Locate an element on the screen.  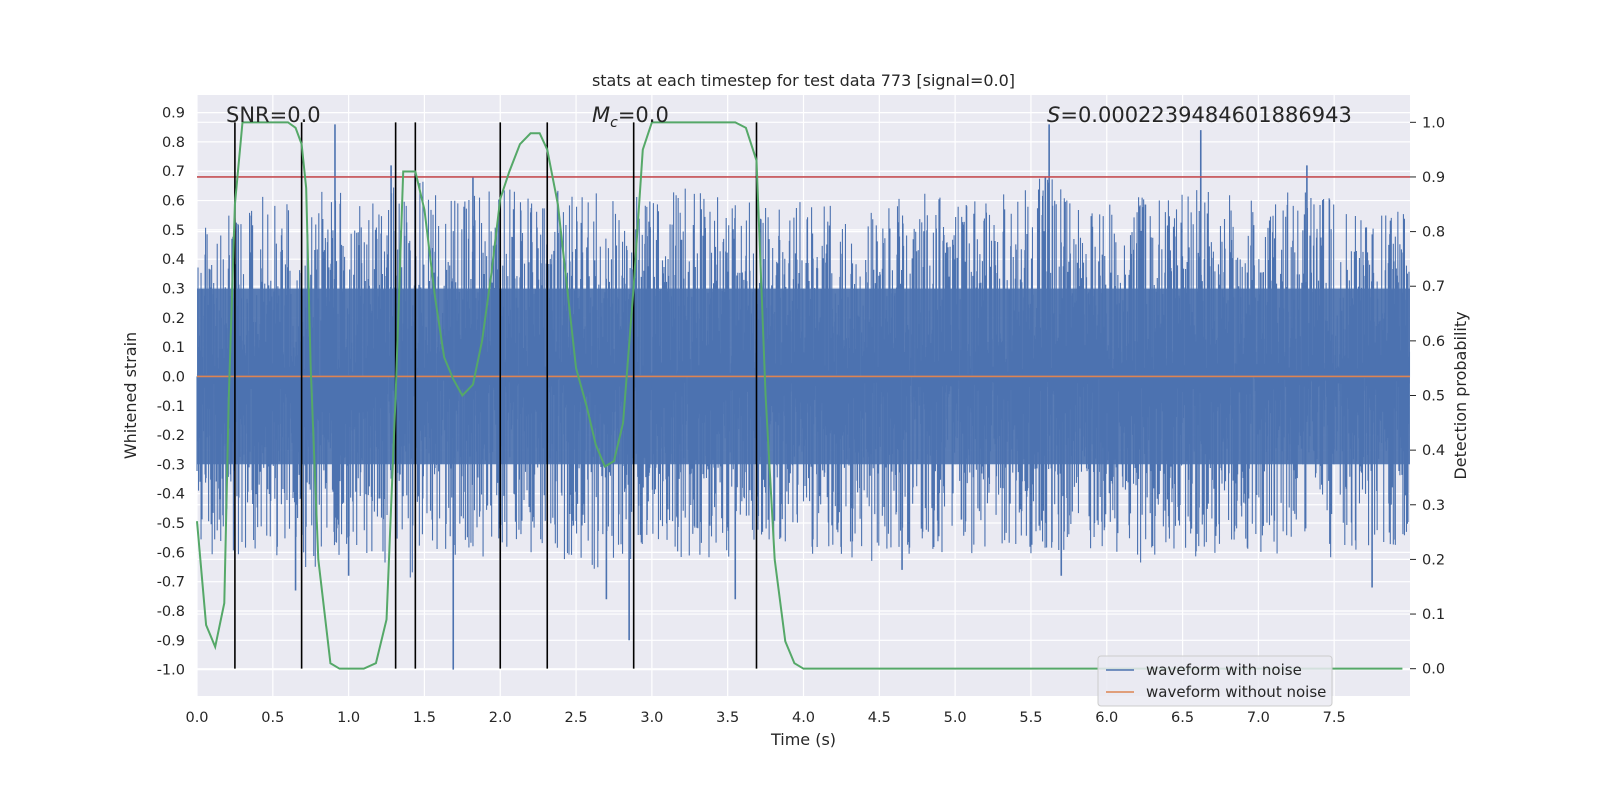
chirp-mass-annotation: Mc=0.0 is located at coordinates (630, 117).